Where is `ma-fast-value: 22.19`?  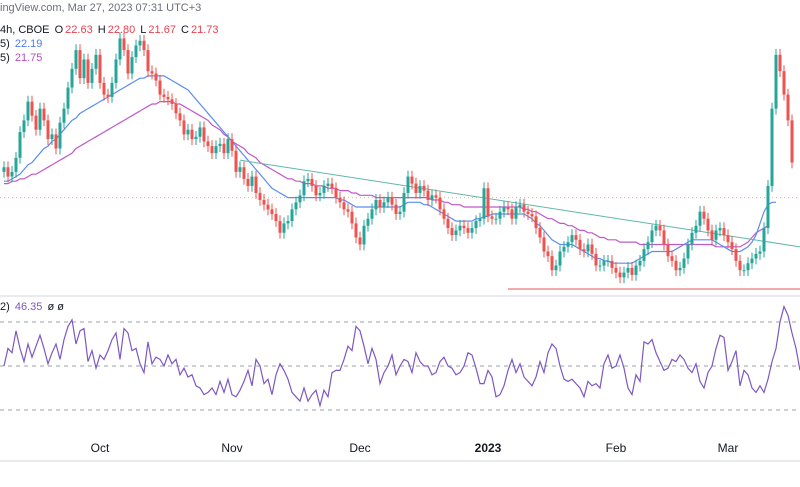
ma-fast-value: 22.19 is located at coordinates (28, 44).